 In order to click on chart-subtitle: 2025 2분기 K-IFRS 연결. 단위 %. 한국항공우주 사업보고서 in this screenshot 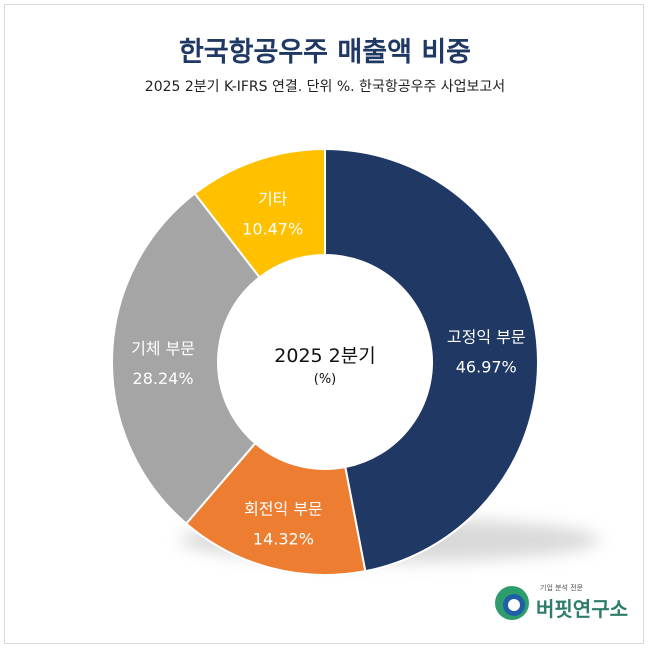, I will do `click(325, 87)`.